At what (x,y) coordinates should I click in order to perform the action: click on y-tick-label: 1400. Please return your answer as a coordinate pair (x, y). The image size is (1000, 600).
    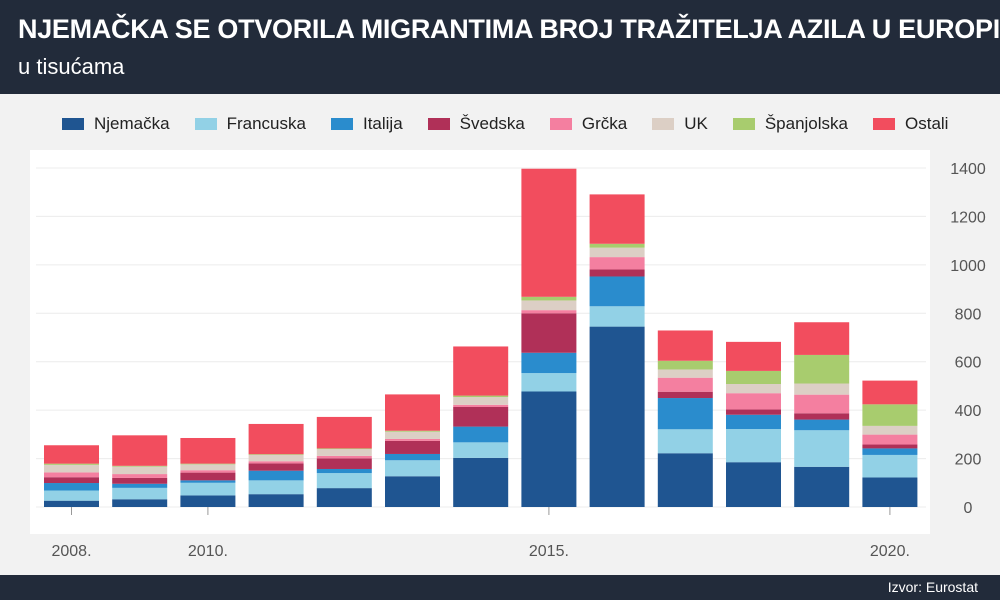
    Looking at the image, I should click on (968, 169).